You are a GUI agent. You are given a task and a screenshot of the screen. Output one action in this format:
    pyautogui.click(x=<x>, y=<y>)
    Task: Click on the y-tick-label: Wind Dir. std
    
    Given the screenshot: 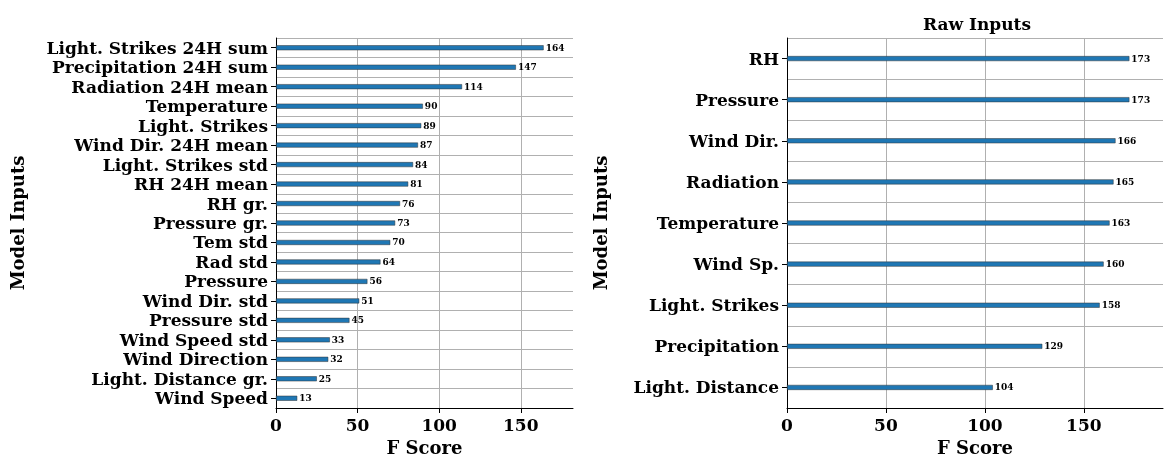 What is the action you would take?
    pyautogui.click(x=205, y=300)
    